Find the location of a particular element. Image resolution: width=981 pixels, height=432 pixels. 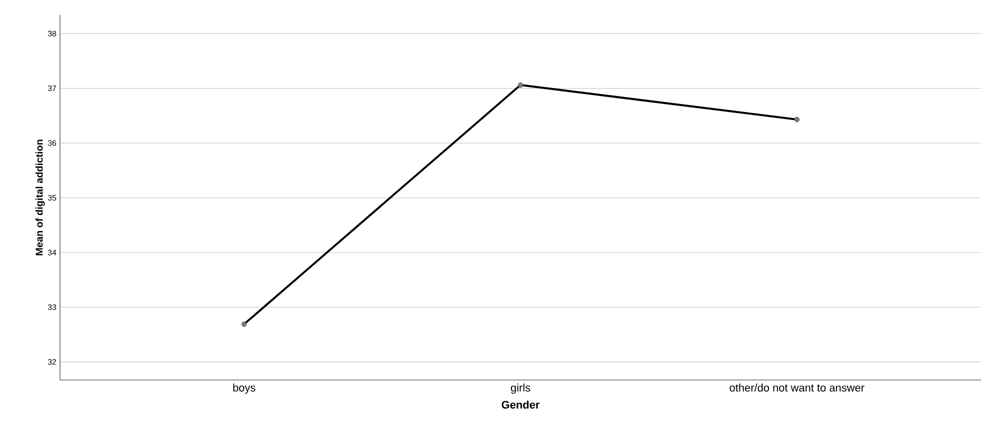

x-tick-label: girls is located at coordinates (520, 389).